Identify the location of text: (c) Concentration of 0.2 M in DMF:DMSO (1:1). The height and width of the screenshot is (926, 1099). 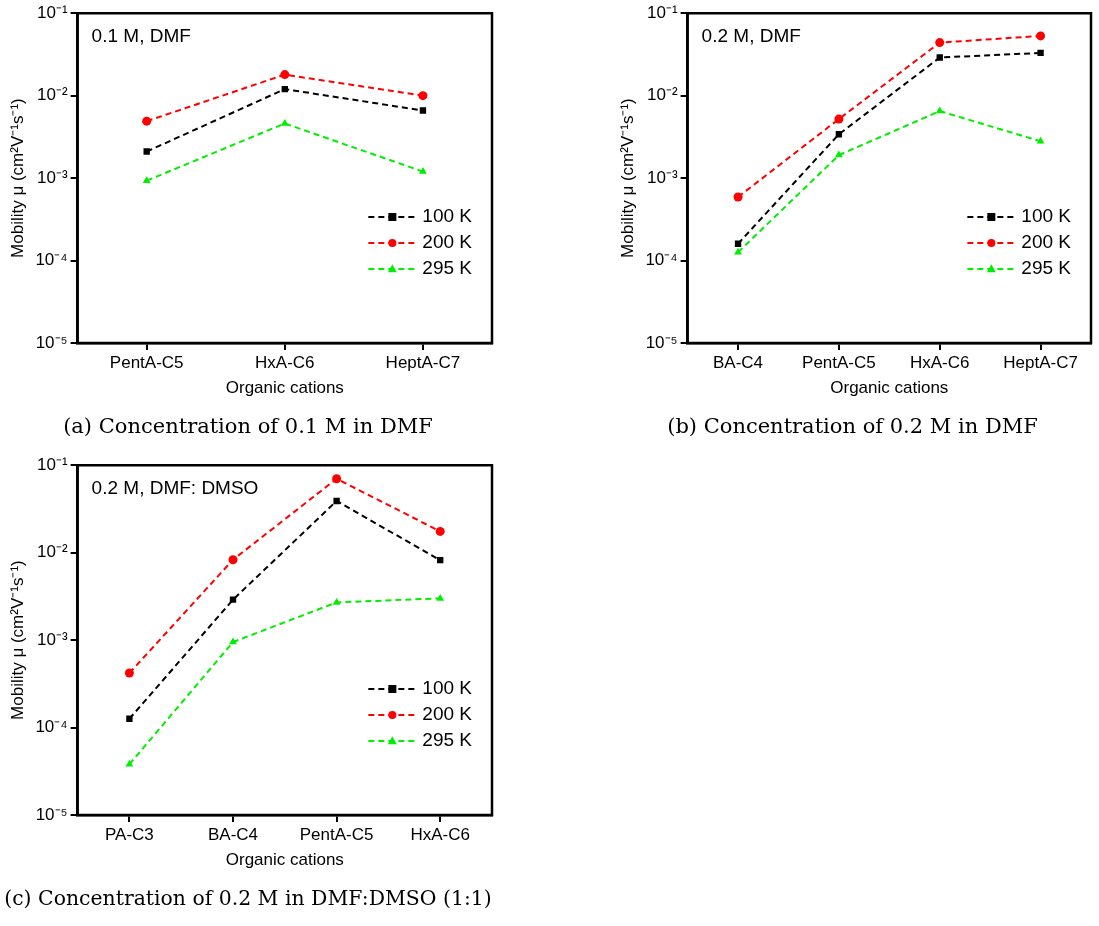
(248, 897).